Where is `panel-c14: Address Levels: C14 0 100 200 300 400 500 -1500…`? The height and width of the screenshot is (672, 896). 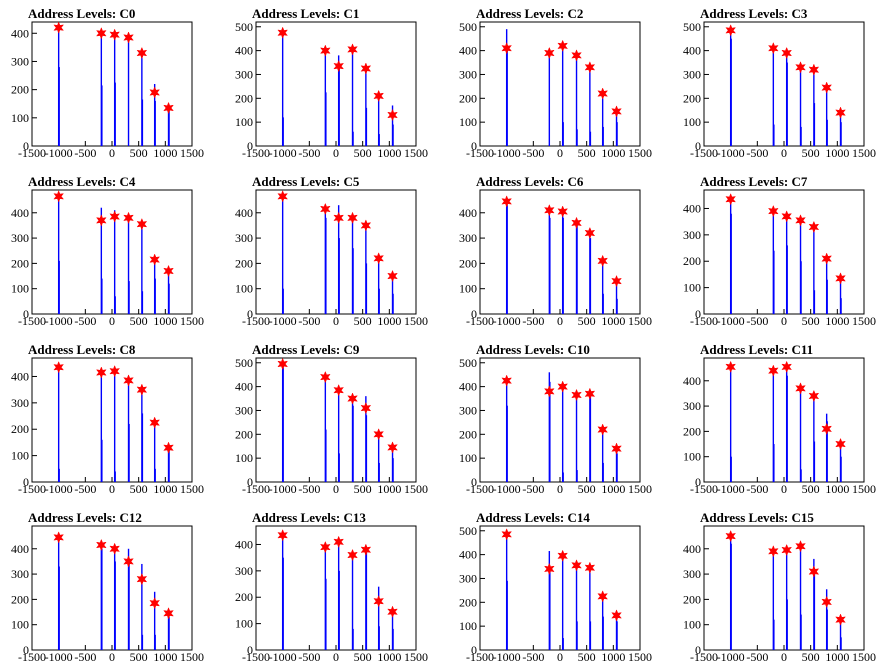 panel-c14: Address Levels: C14 0 100 200 300 400 500 -1500… is located at coordinates (555, 587).